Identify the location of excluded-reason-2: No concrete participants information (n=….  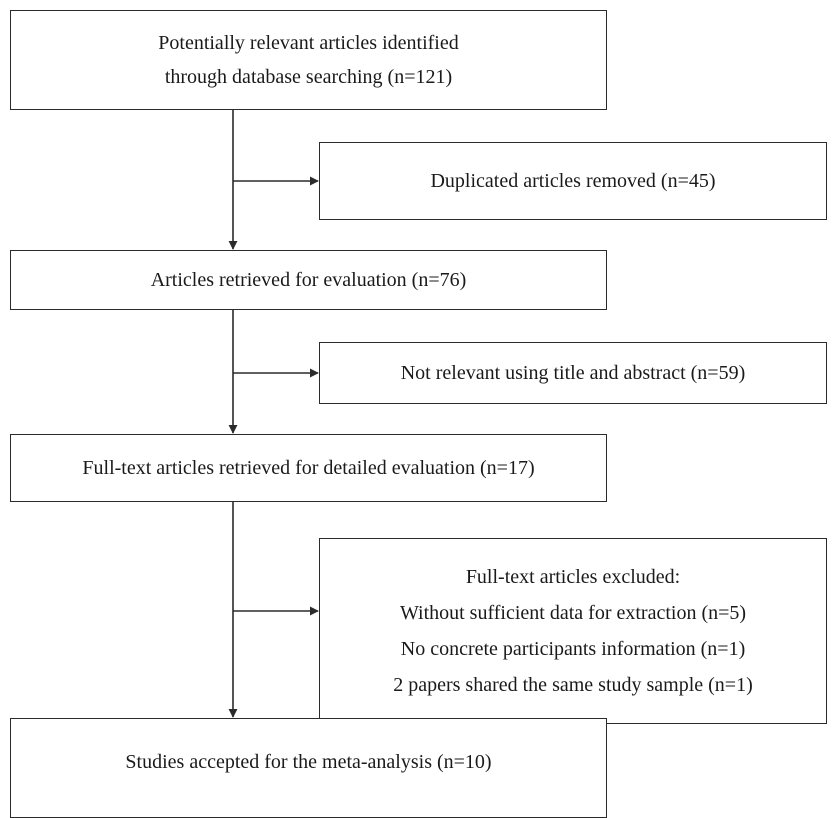
(573, 649).